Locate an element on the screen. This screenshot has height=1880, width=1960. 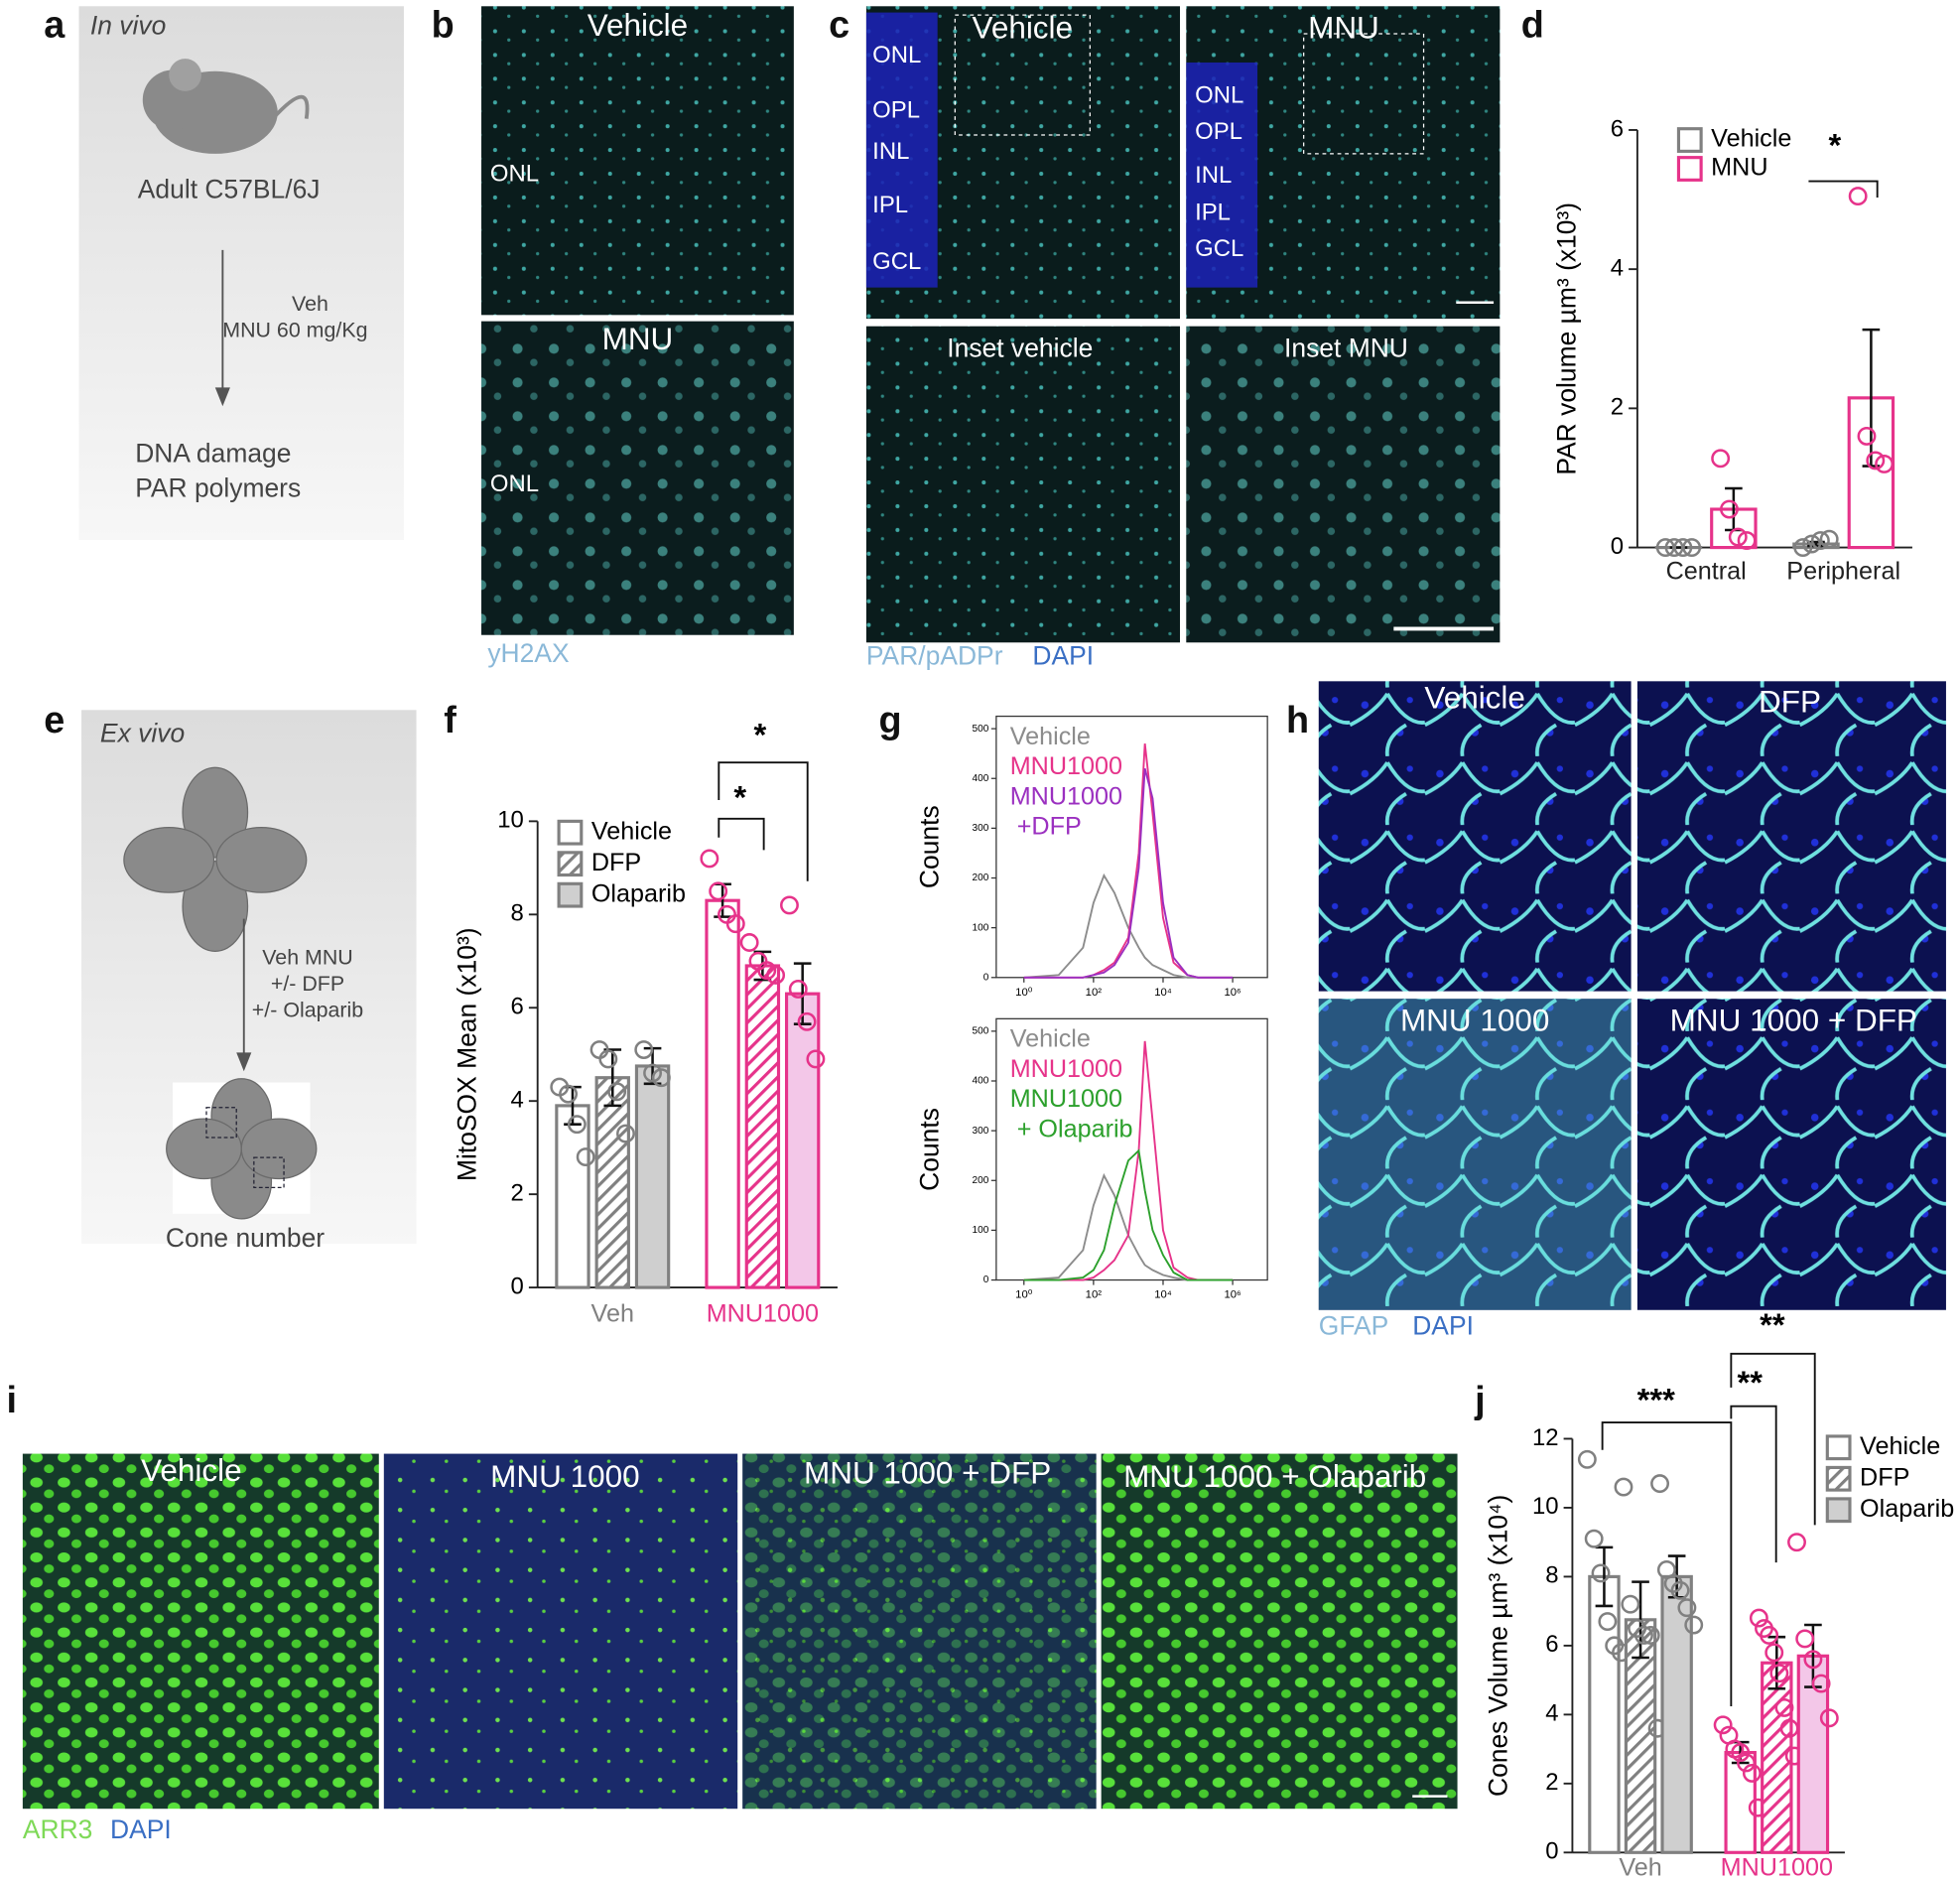
layer-label: IPL is located at coordinates (1213, 213).